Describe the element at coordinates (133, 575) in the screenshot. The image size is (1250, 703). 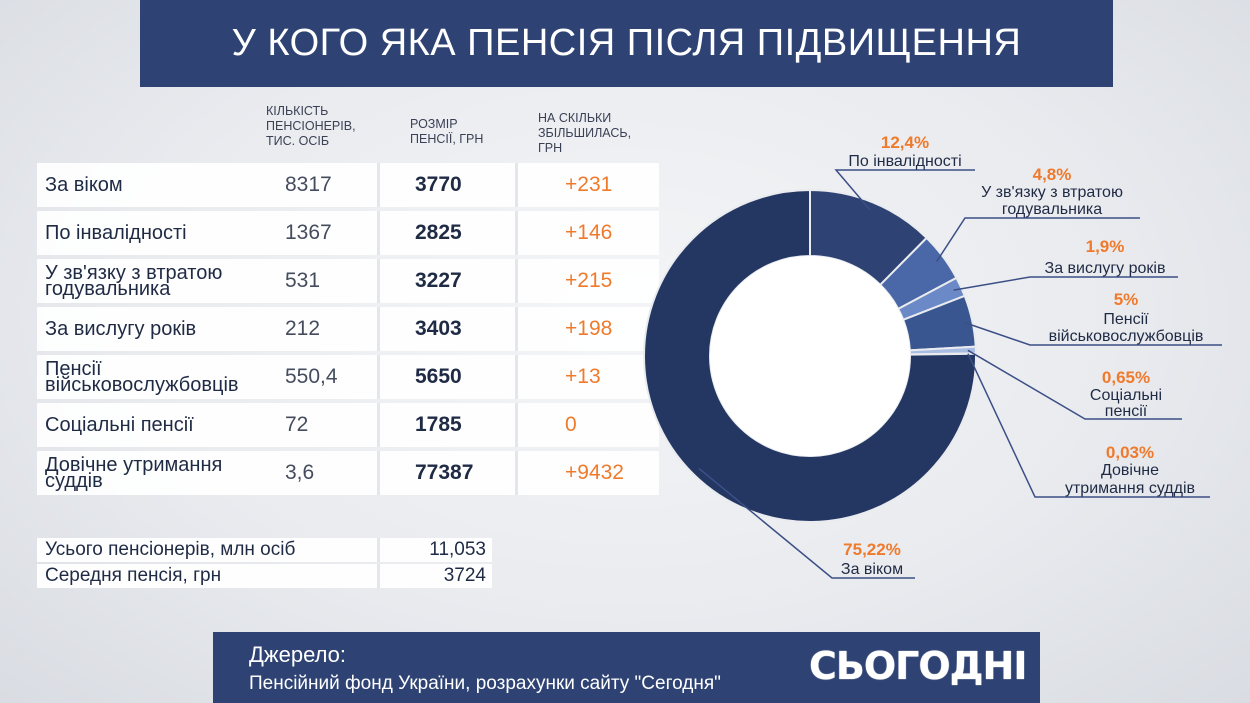
I see `total-label: Середня пенсія, грн` at that location.